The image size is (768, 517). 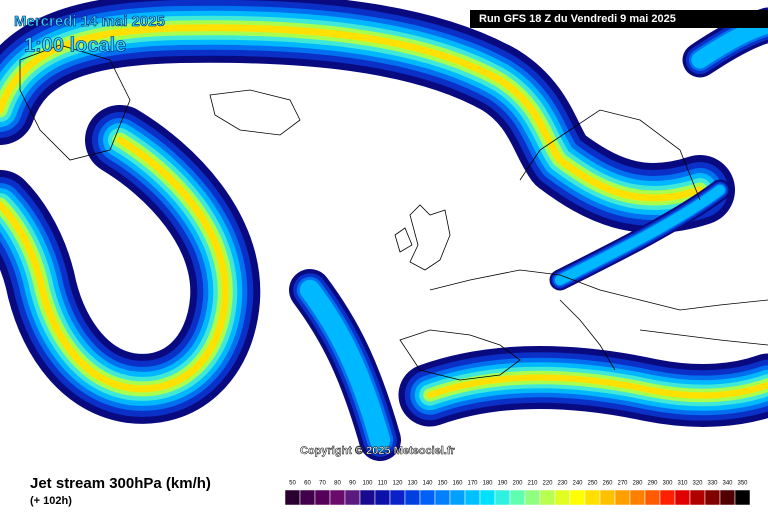 What do you see at coordinates (352, 484) in the screenshot?
I see `legend-label: 90` at bounding box center [352, 484].